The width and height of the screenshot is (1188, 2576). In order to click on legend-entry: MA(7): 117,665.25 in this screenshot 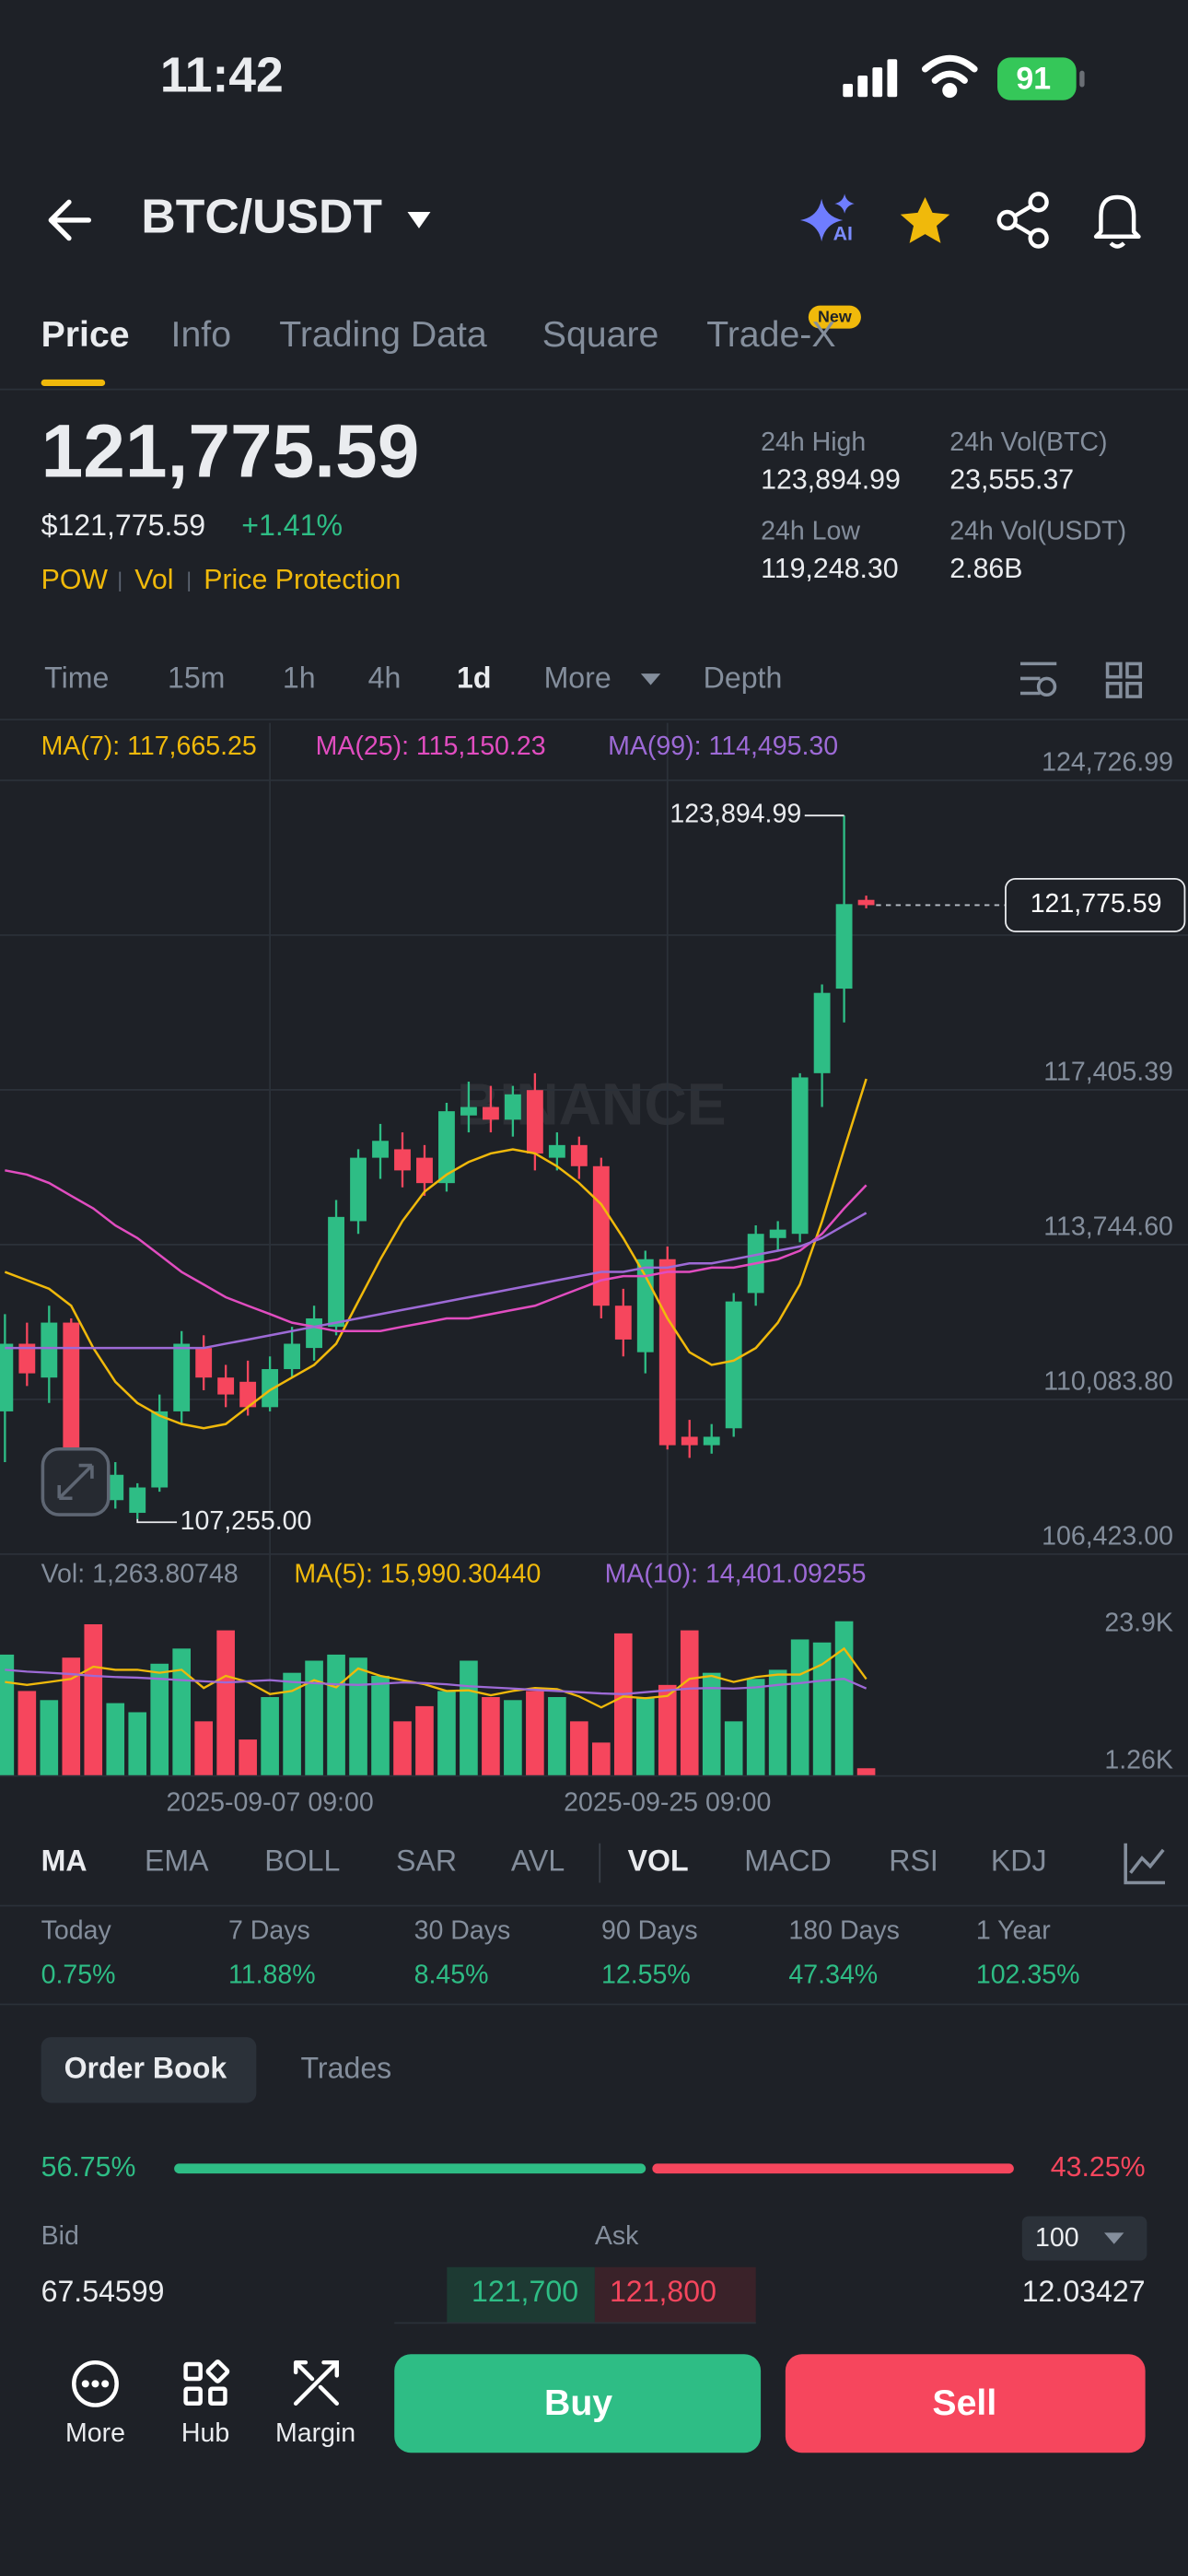, I will do `click(149, 746)`.